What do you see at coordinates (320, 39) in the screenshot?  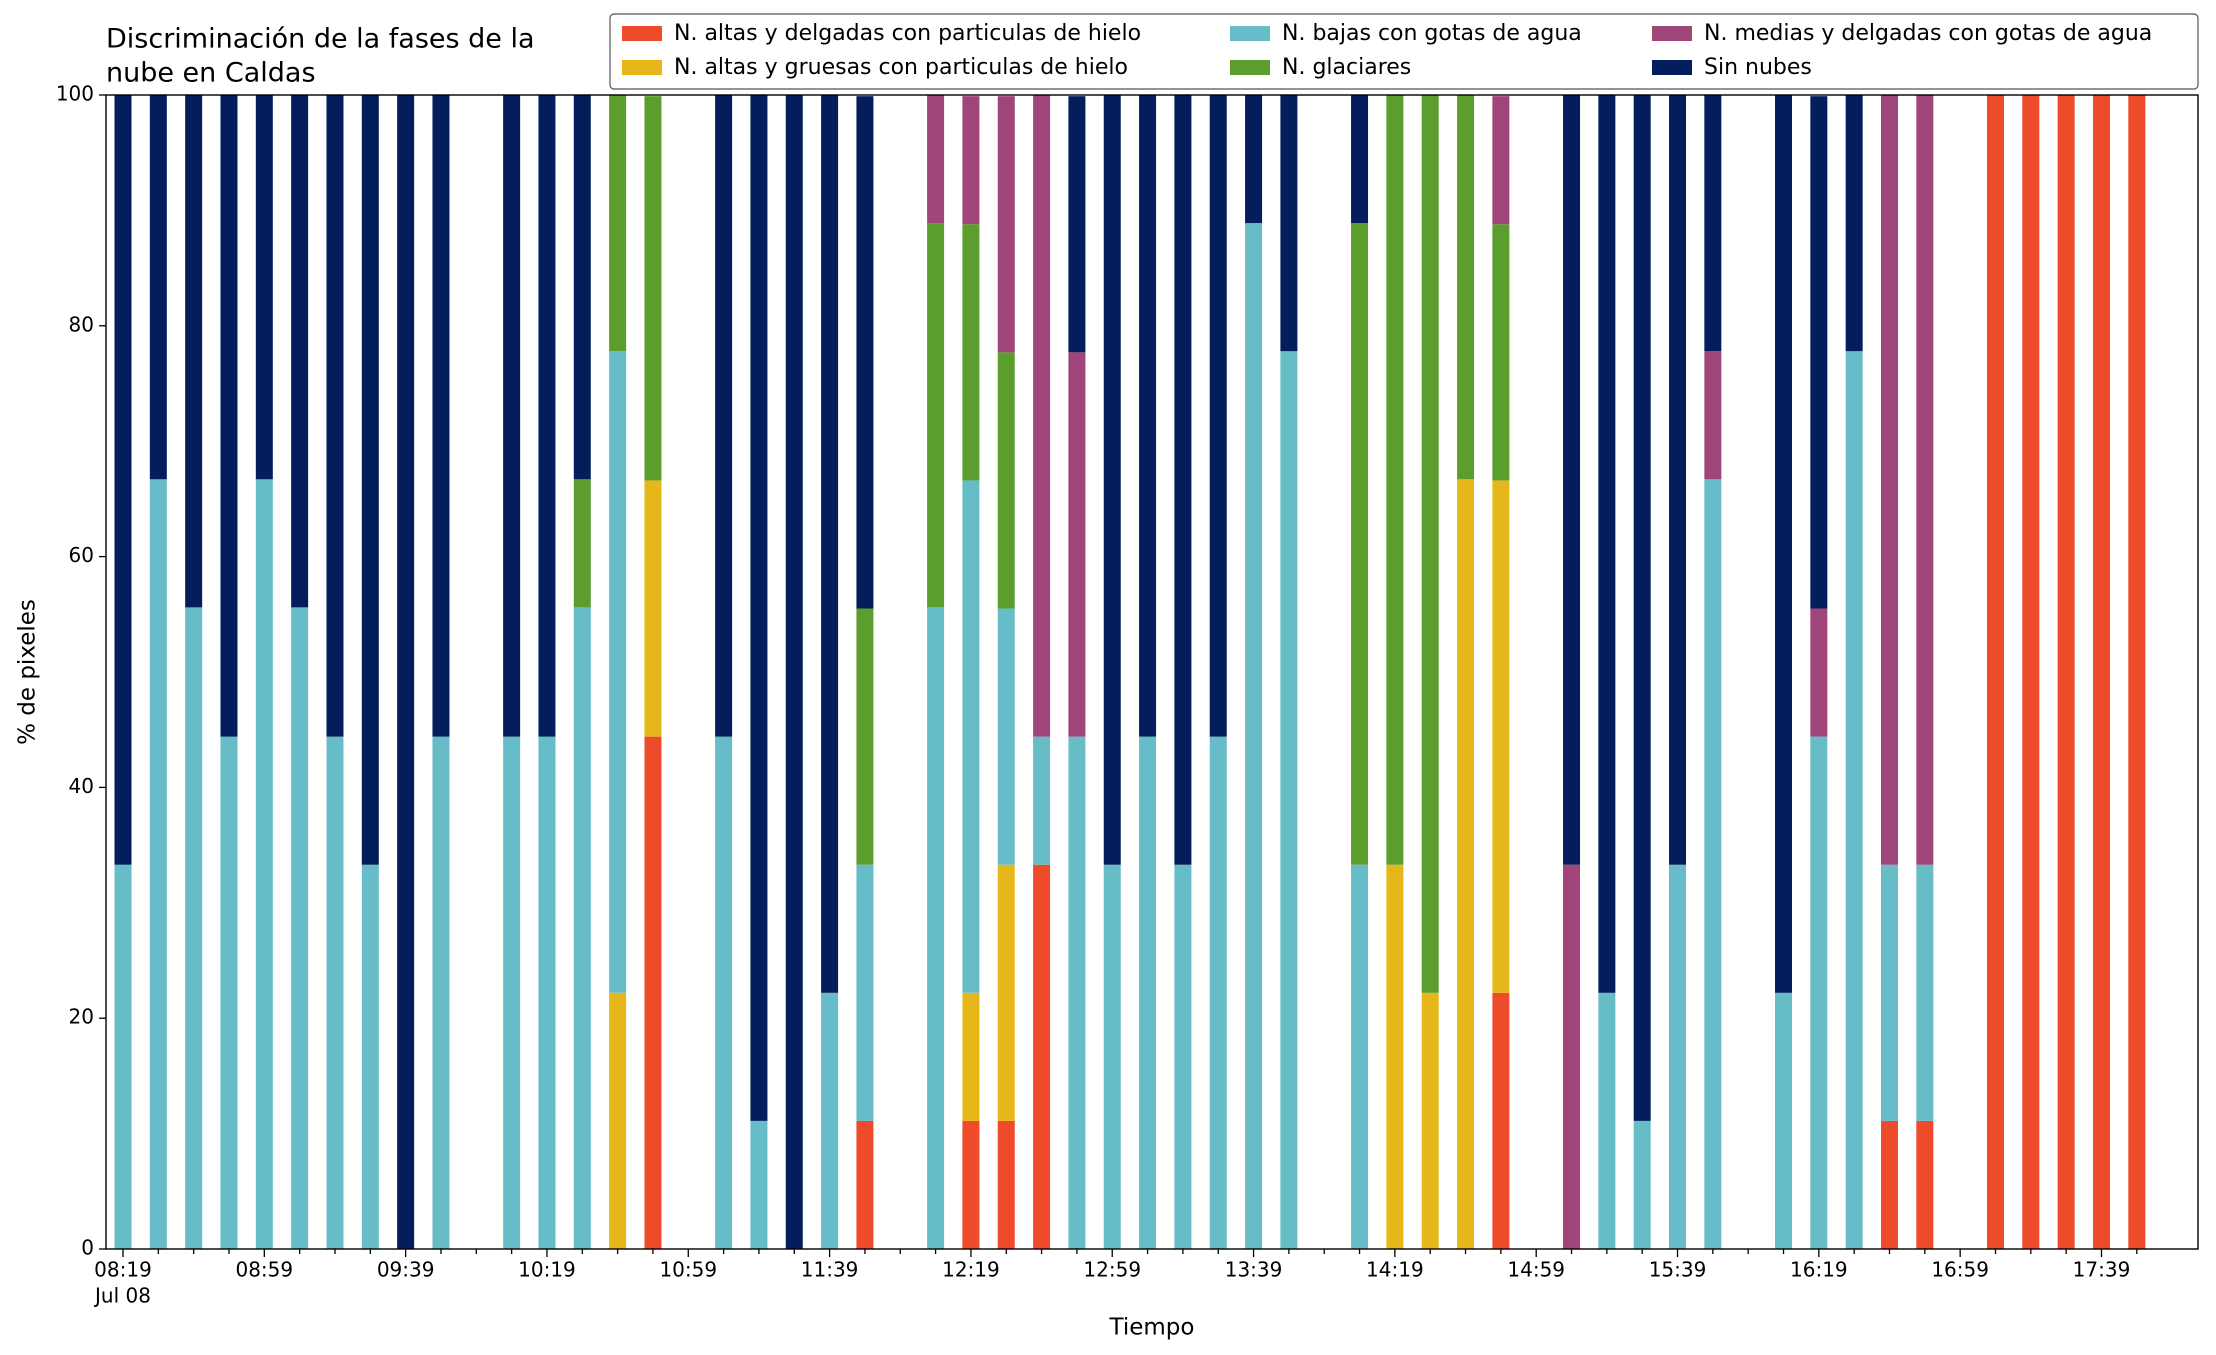 I see `chart-title: Discriminación de la fases de la` at bounding box center [320, 39].